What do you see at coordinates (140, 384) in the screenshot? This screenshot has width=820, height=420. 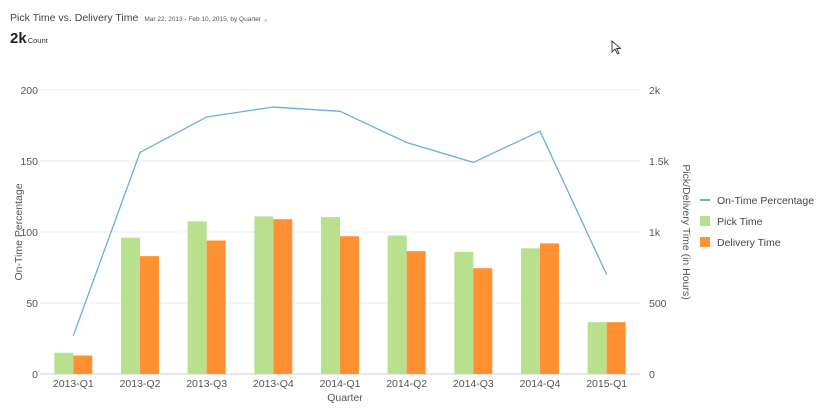 I see `x-tick-label: 2013-Q2` at bounding box center [140, 384].